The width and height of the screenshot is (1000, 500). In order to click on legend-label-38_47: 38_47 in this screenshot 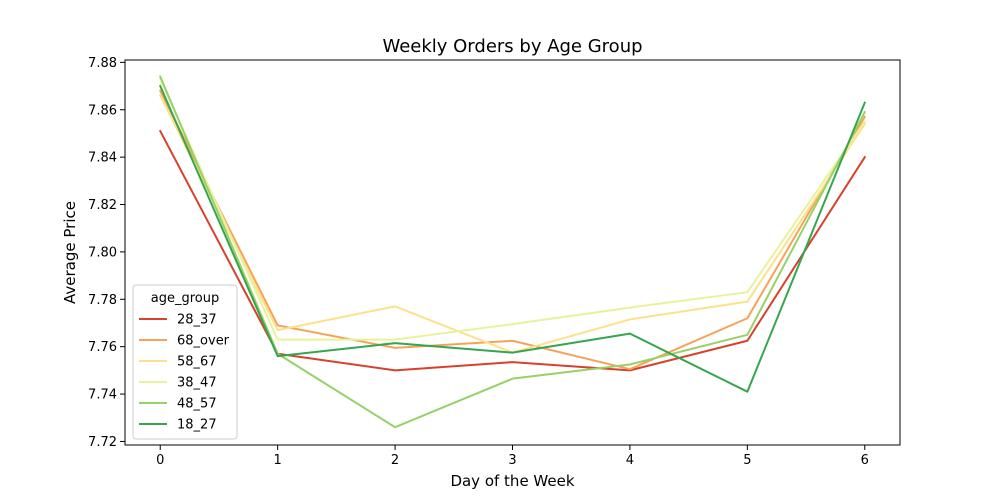, I will do `click(197, 383)`.